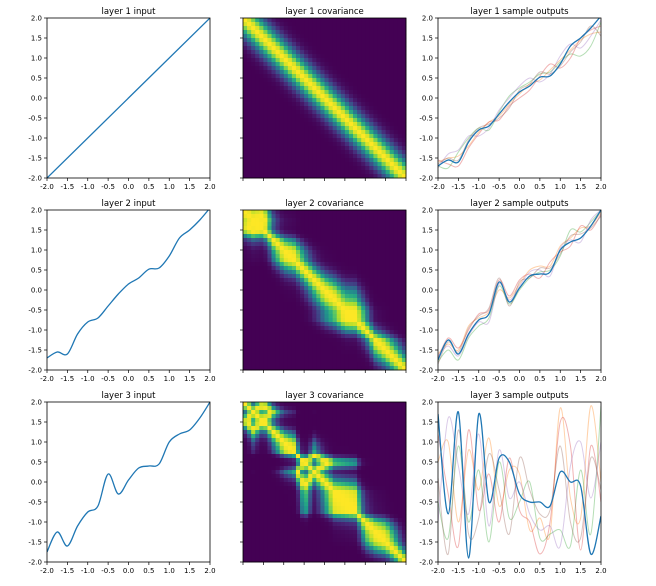 The height and width of the screenshot is (586, 656). Describe the element at coordinates (519, 285) in the screenshot. I see `sample-line-main` at that location.